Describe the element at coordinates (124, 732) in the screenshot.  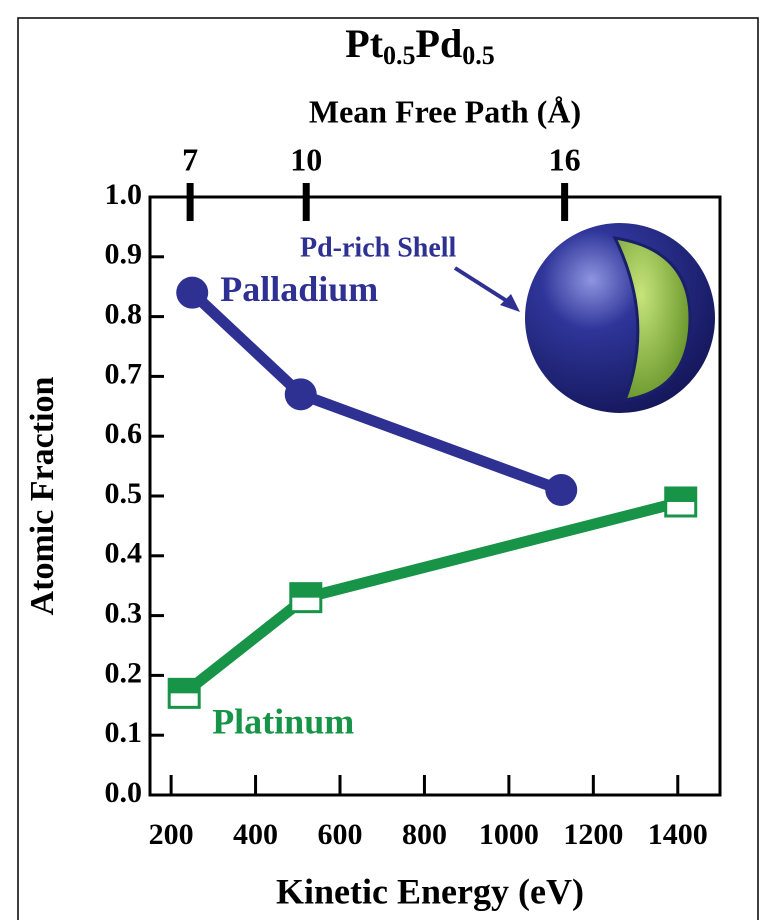
I see `y-tick-label: 0.1` at that location.